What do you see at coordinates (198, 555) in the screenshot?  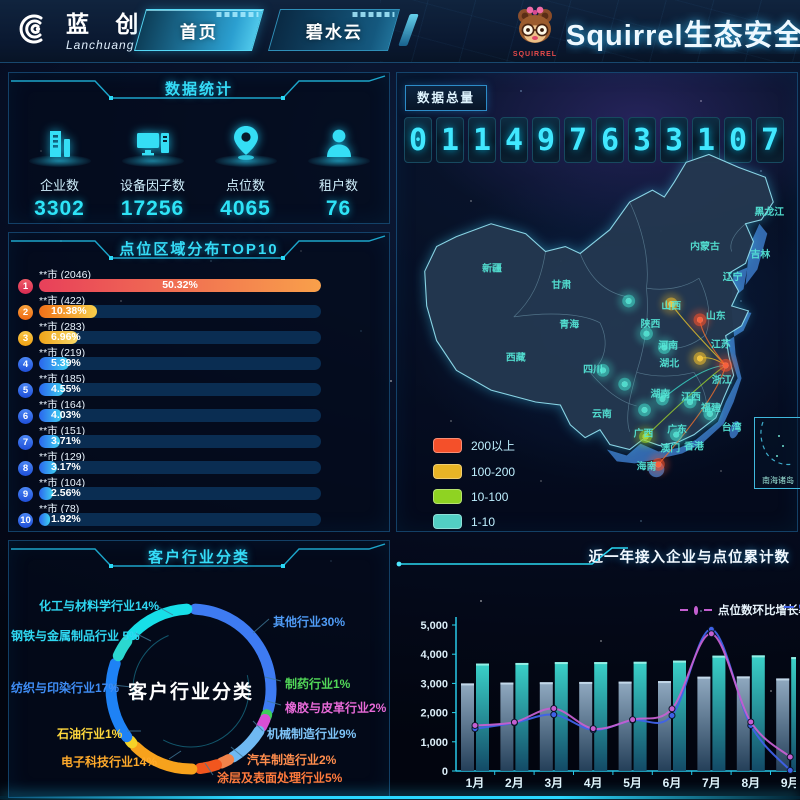 I see `title-frame-decoration` at bounding box center [198, 555].